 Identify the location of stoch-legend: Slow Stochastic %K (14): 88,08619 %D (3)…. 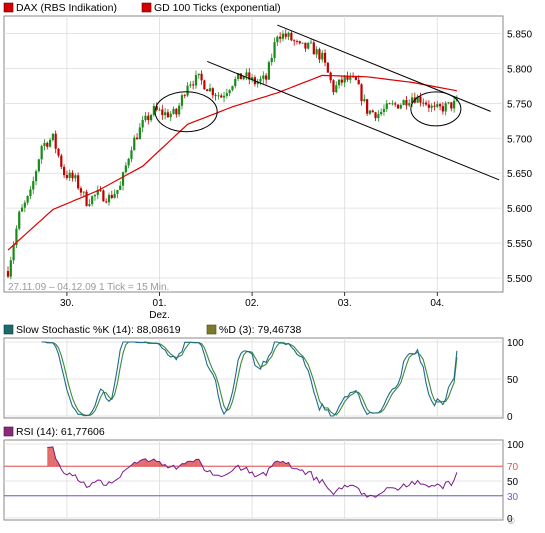
(152, 330).